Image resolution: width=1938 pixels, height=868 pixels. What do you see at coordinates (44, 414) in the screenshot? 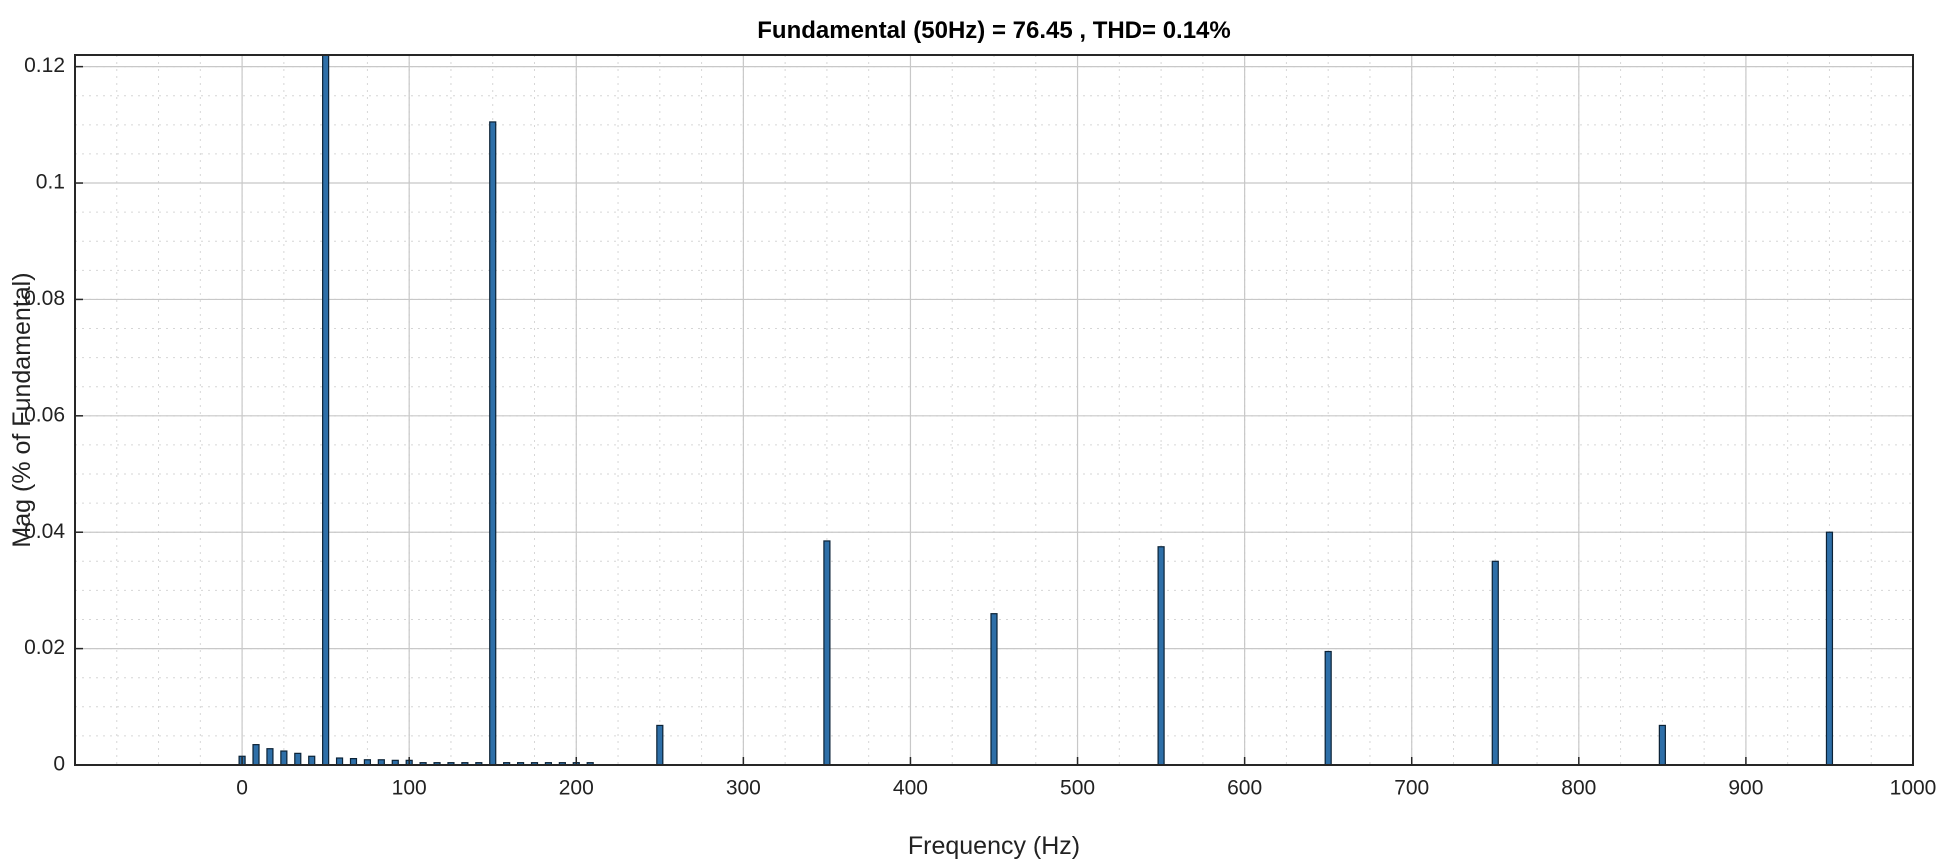
I see `y-tick-label: 0.06` at bounding box center [44, 414].